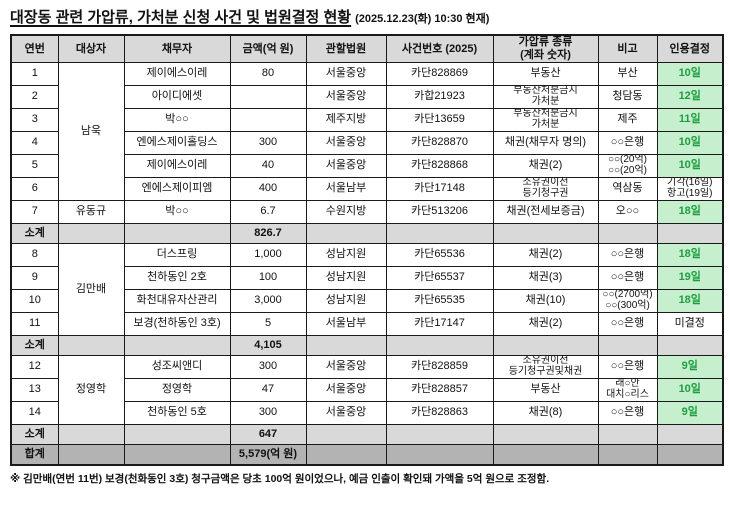 The image size is (730, 512). I want to click on cell-amount: 47, so click(268, 389).